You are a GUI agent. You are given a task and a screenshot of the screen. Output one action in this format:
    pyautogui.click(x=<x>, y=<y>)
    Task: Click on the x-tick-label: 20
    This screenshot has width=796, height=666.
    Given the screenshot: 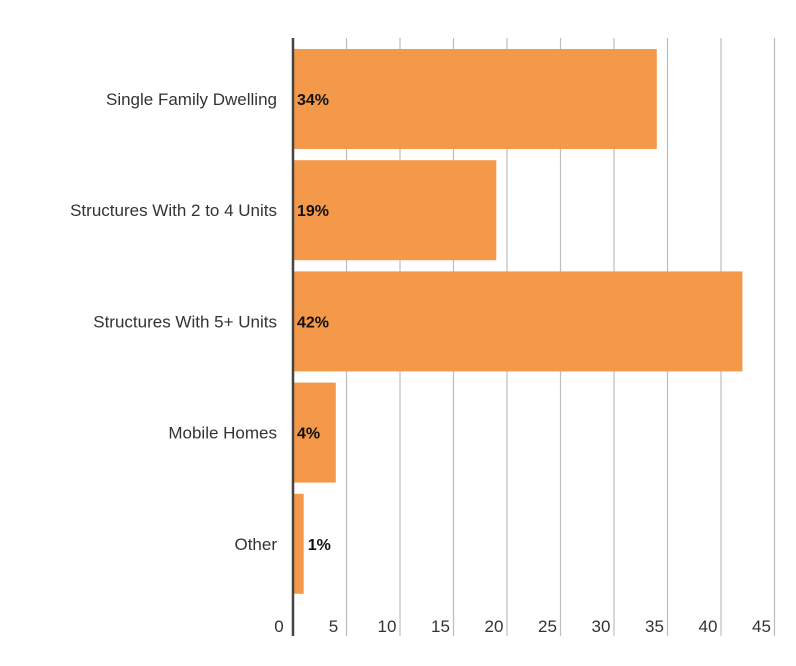 What is the action you would take?
    pyautogui.click(x=494, y=626)
    